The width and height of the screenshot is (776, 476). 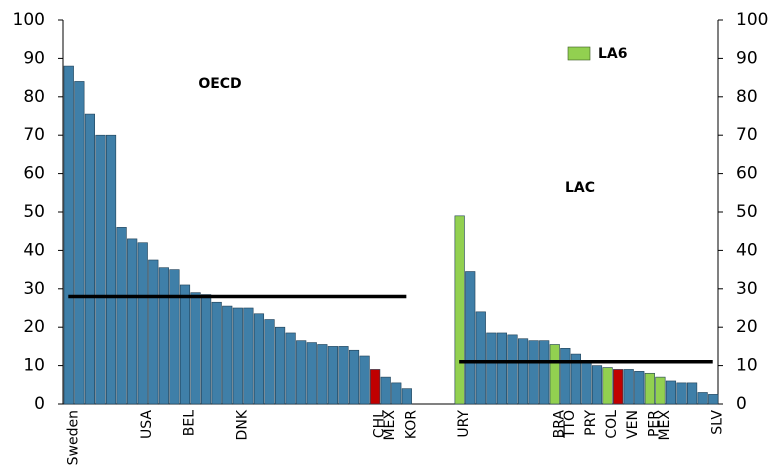 I want to click on x-tick-label: URY, so click(x=464, y=424).